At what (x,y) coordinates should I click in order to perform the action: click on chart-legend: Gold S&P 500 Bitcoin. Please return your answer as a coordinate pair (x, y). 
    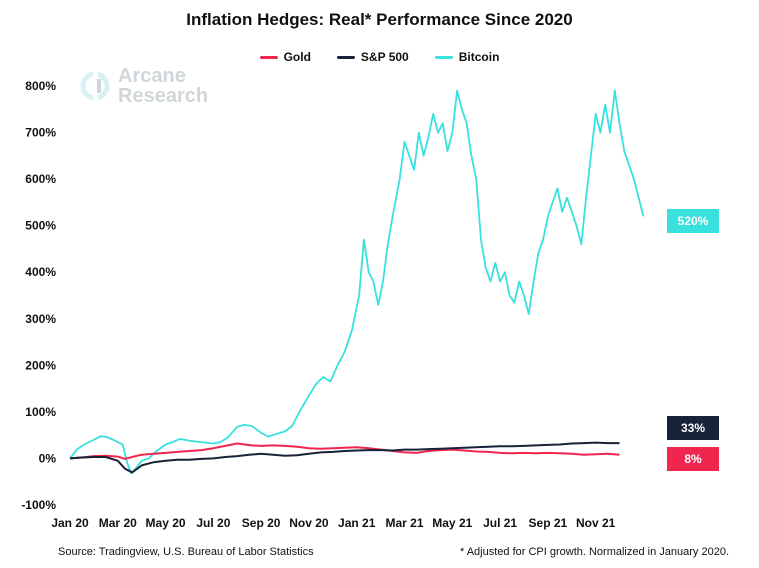
    Looking at the image, I should click on (379, 57).